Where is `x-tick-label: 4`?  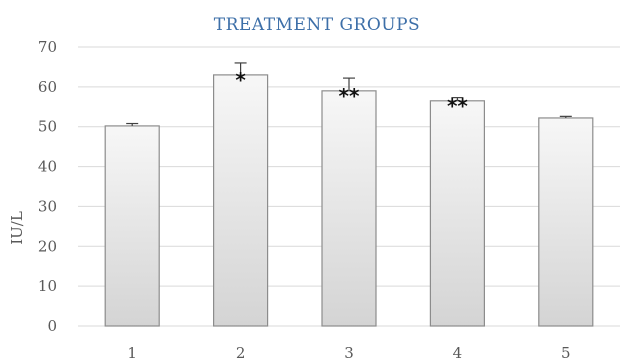
x-tick-label: 4 is located at coordinates (458, 353).